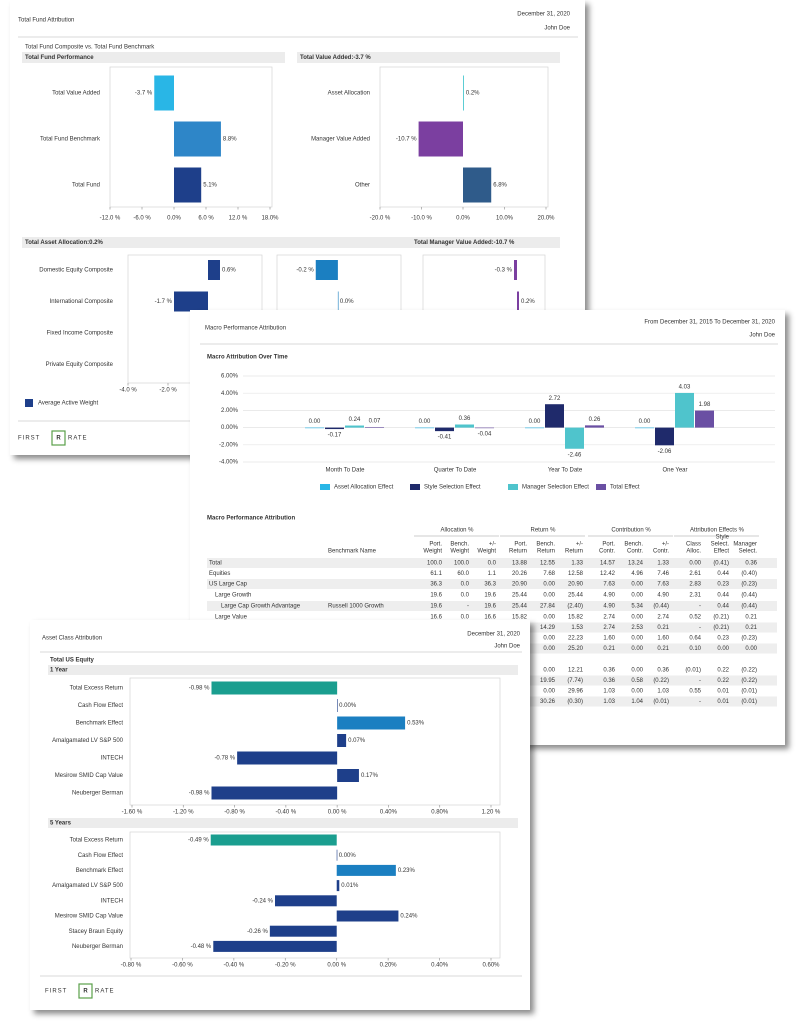 The height and width of the screenshot is (1024, 797). What do you see at coordinates (609, 639) in the screenshot?
I see `table-cell: 1.60` at bounding box center [609, 639].